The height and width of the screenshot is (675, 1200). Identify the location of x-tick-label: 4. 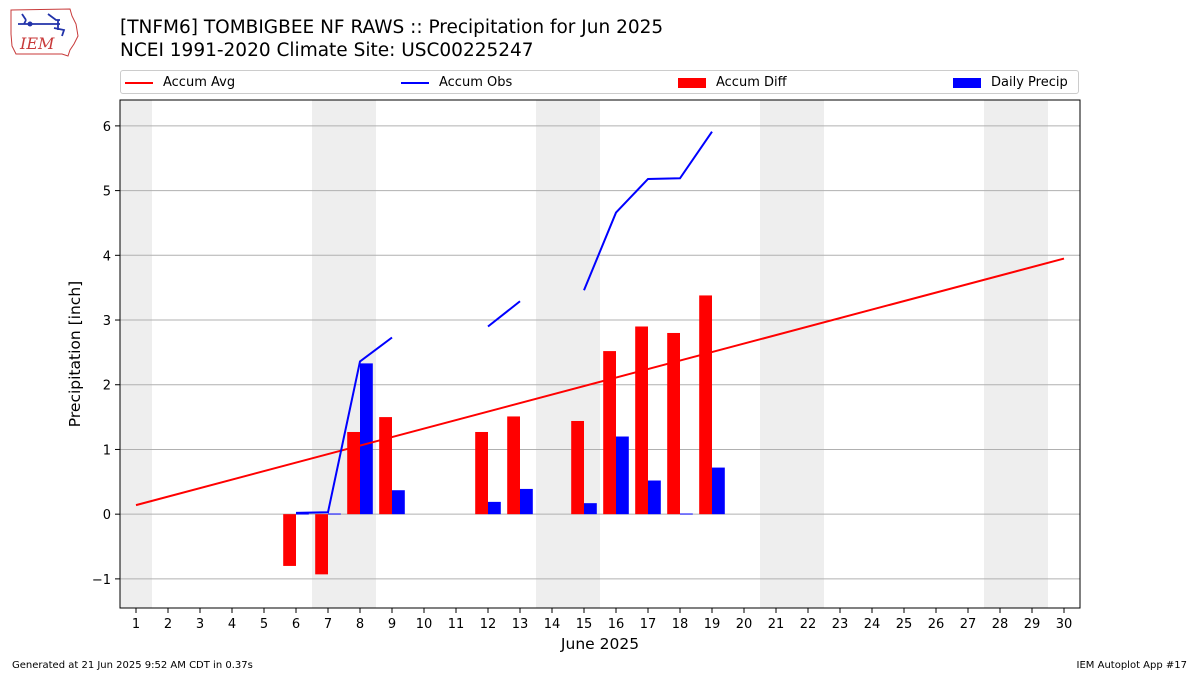
(232, 624).